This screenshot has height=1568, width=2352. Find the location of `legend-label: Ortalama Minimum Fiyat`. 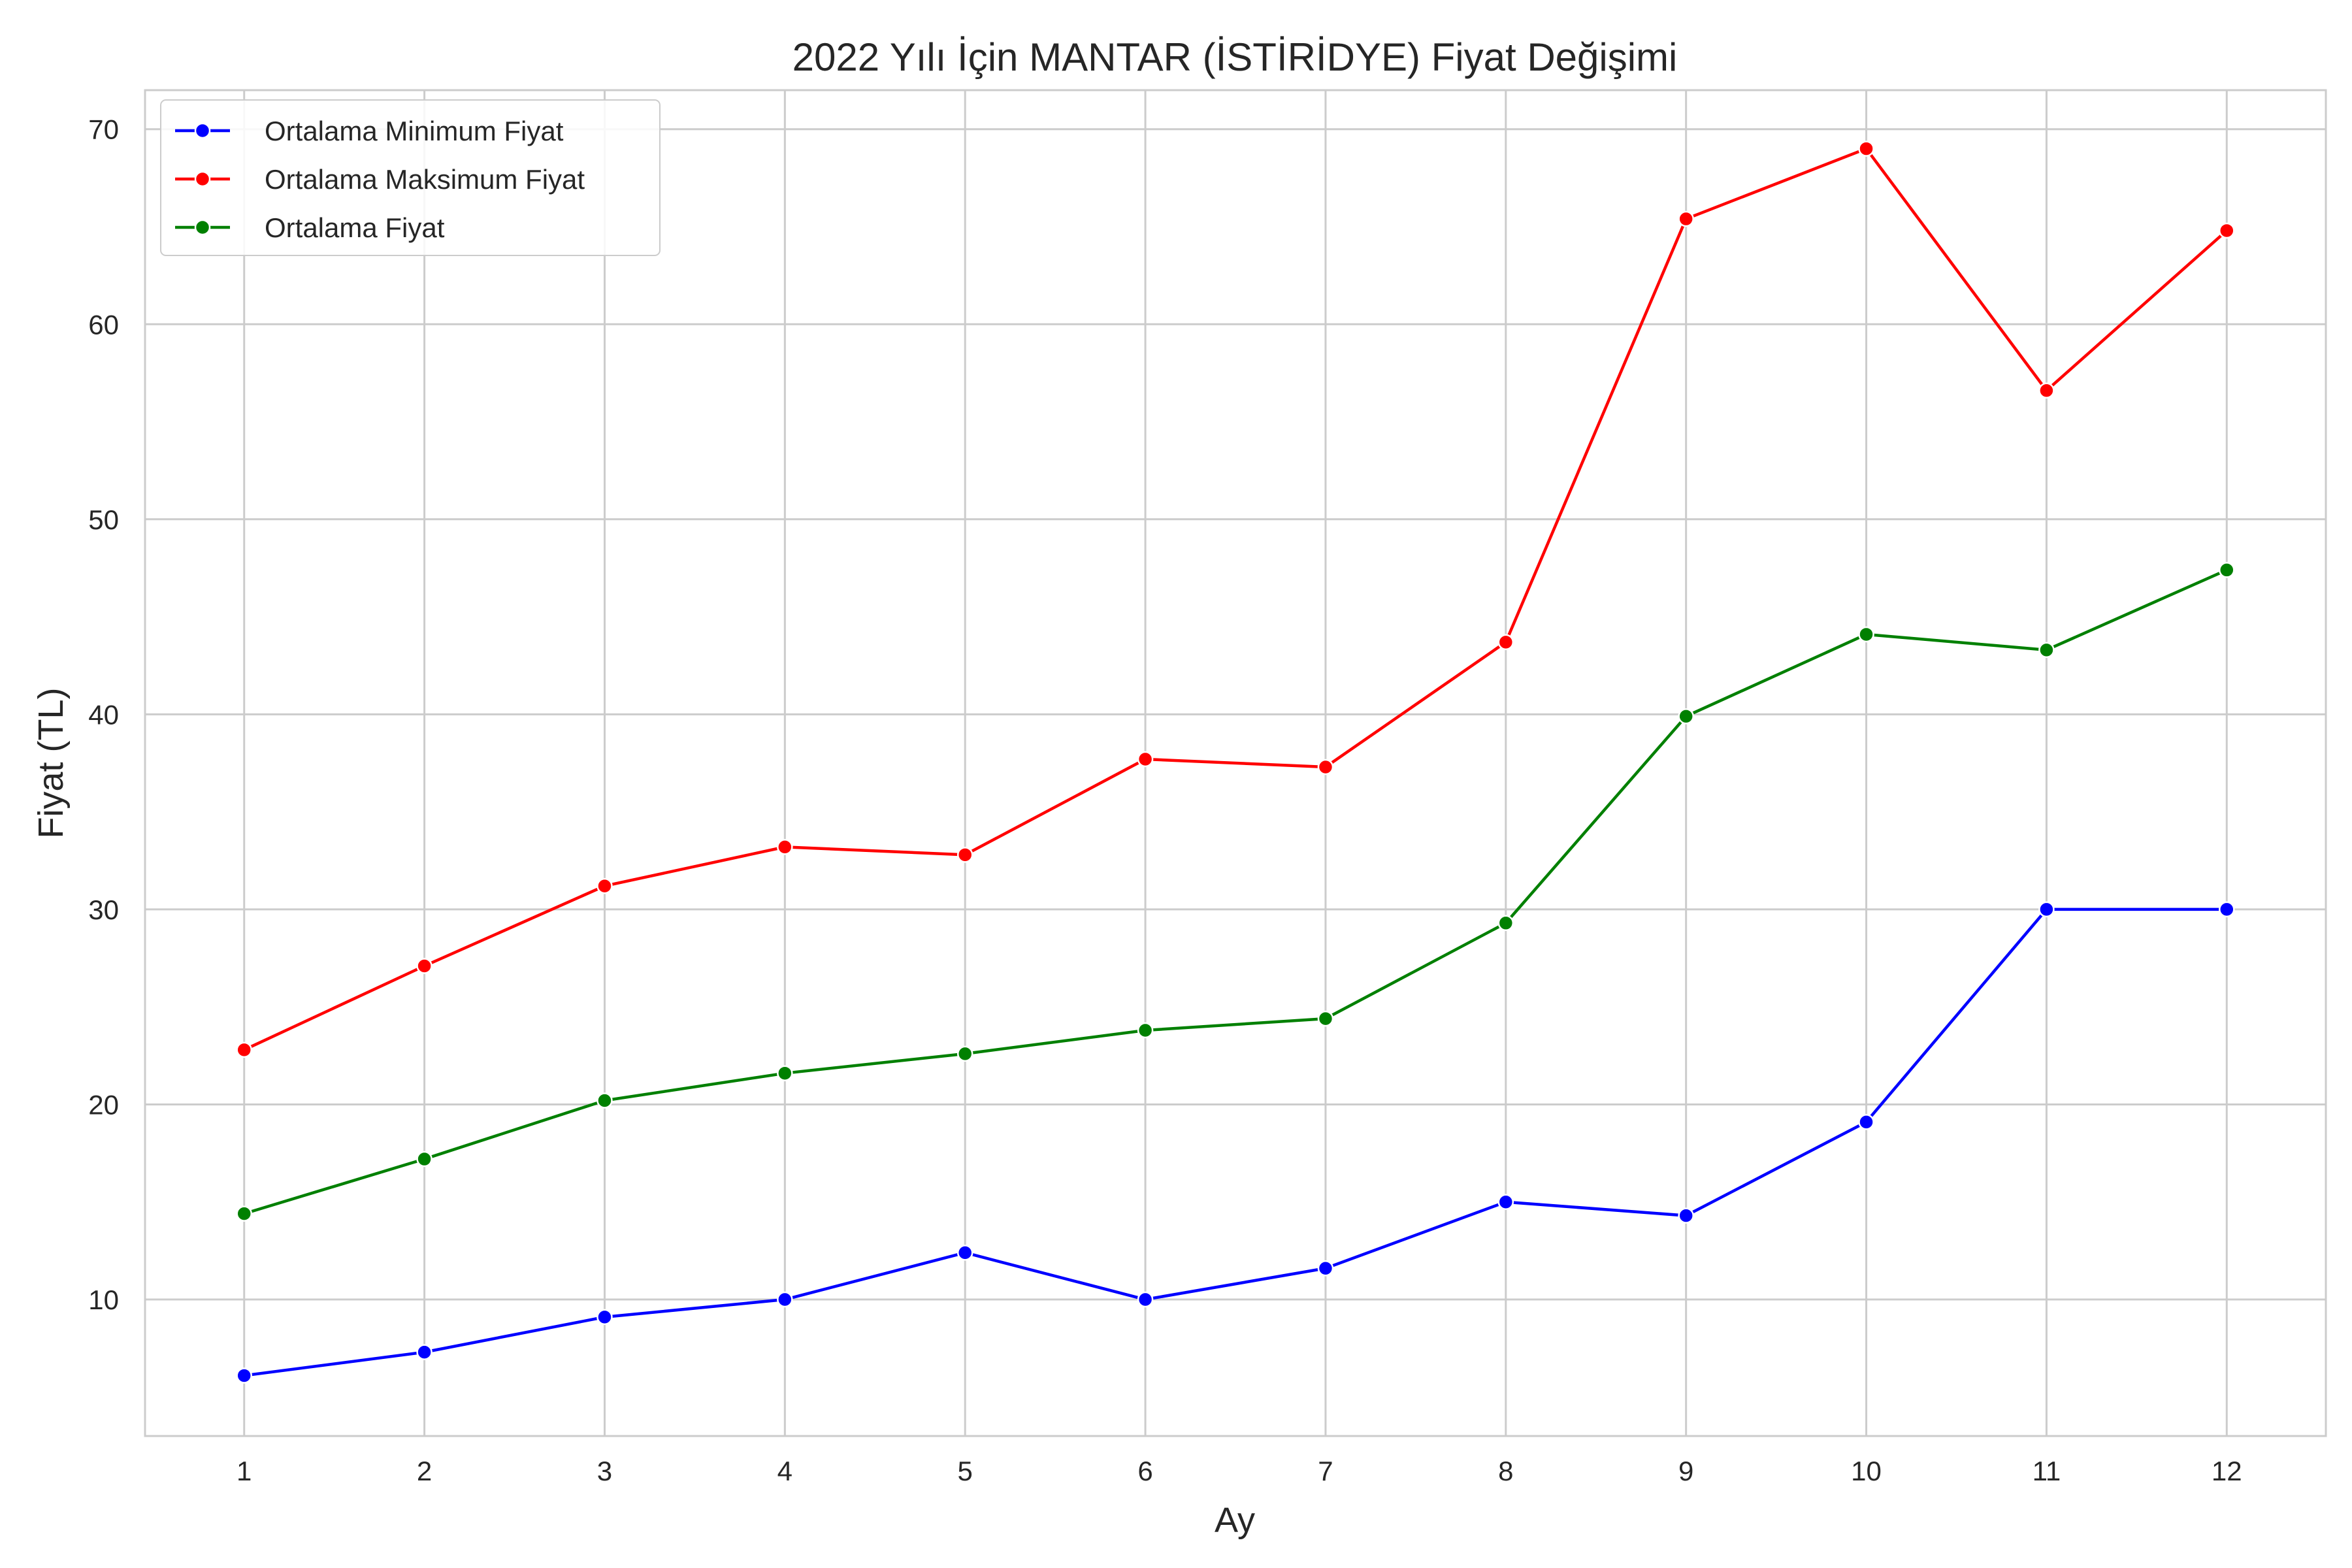

legend-label: Ortalama Minimum Fiyat is located at coordinates (414, 131).